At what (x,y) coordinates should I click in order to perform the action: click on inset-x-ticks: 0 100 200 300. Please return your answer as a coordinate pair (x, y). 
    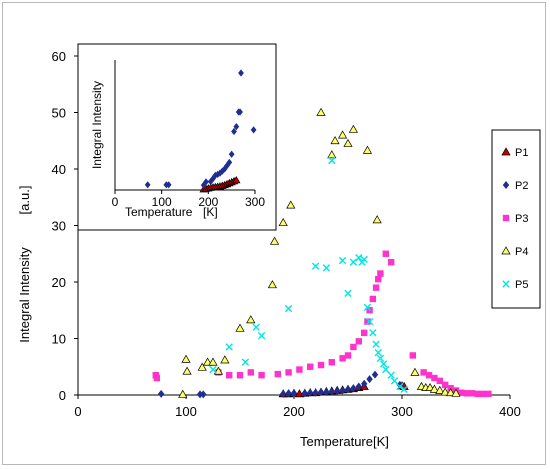
    Looking at the image, I should click on (188, 199).